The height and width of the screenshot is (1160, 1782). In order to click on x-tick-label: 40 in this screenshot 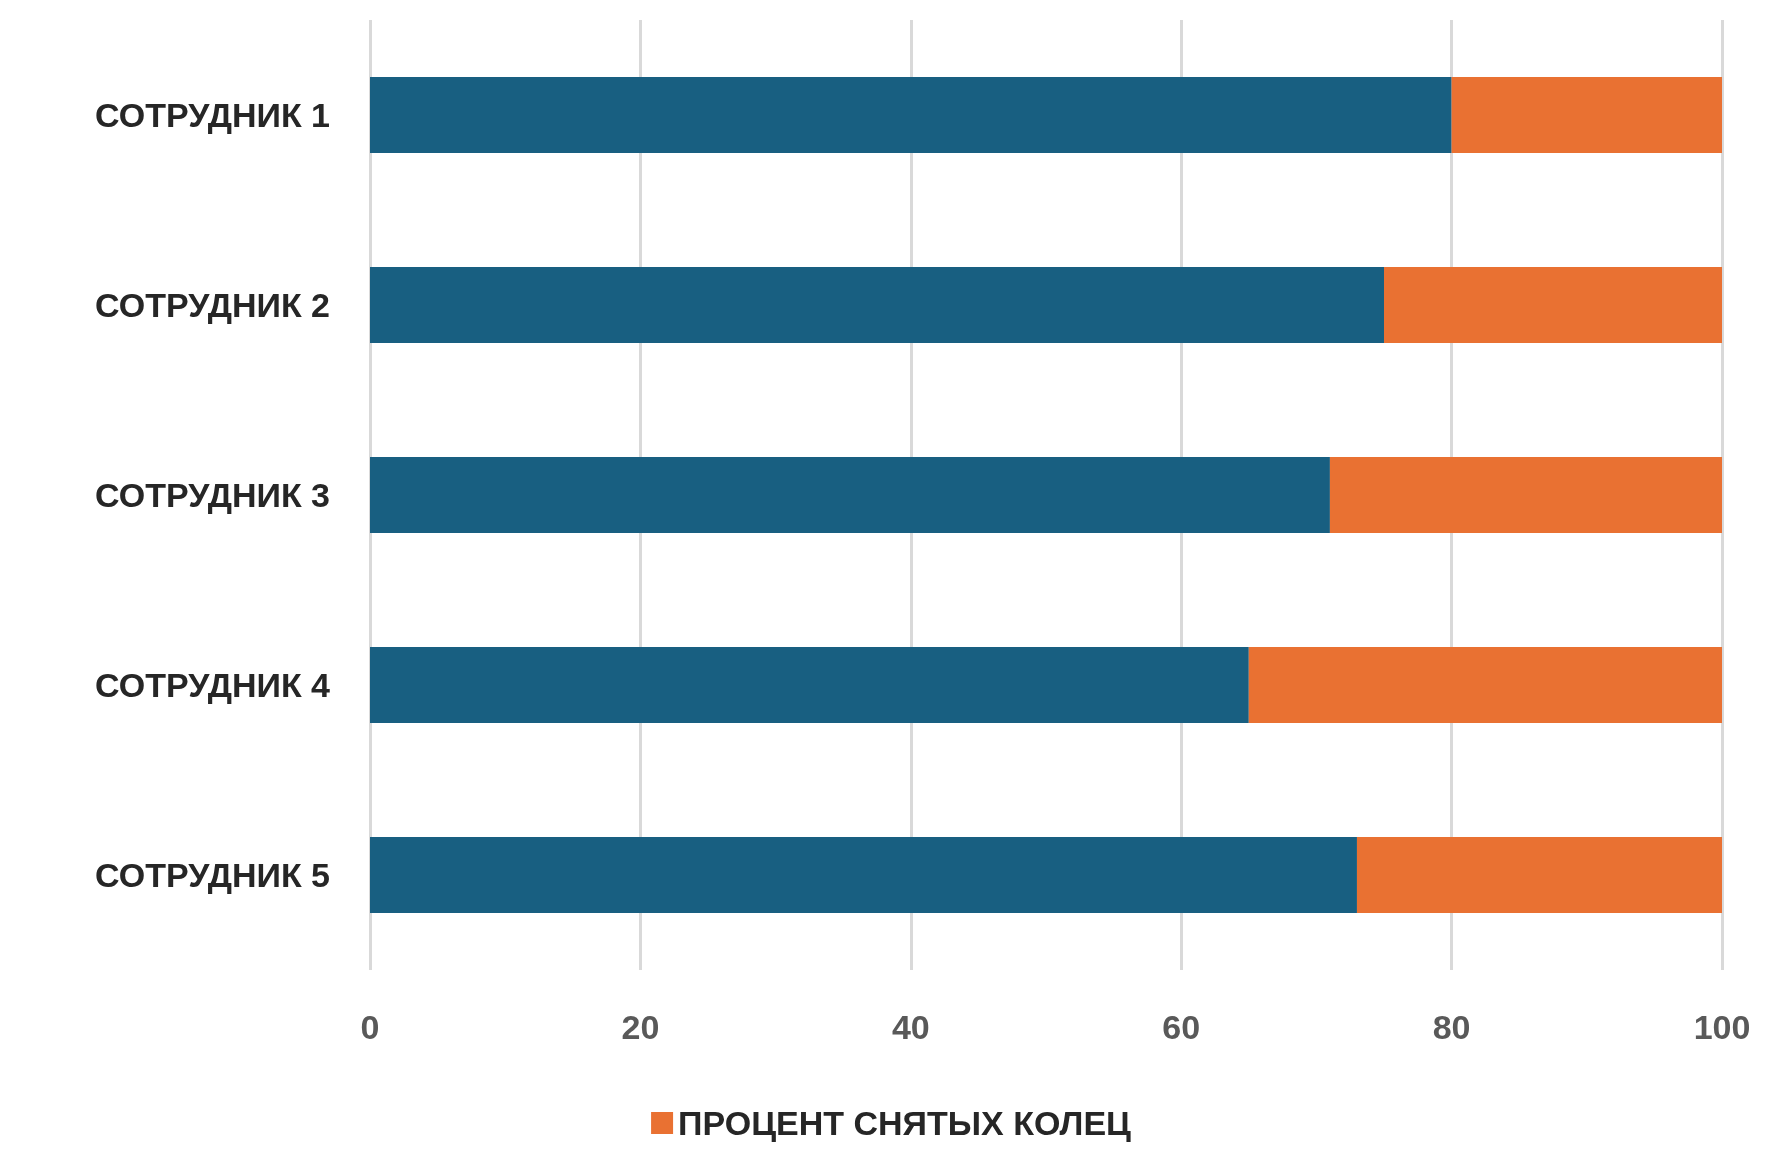, I will do `click(910, 1027)`.